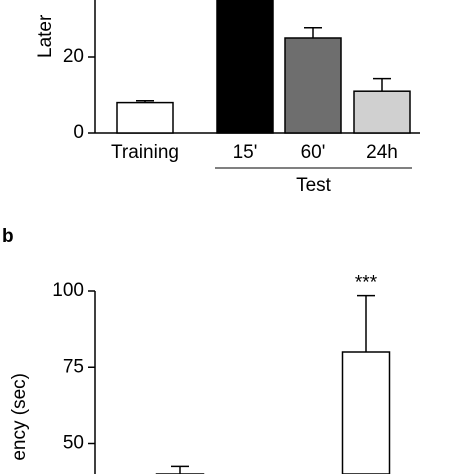  What do you see at coordinates (313, 152) in the screenshot?
I see `x-tick-label: 60'` at bounding box center [313, 152].